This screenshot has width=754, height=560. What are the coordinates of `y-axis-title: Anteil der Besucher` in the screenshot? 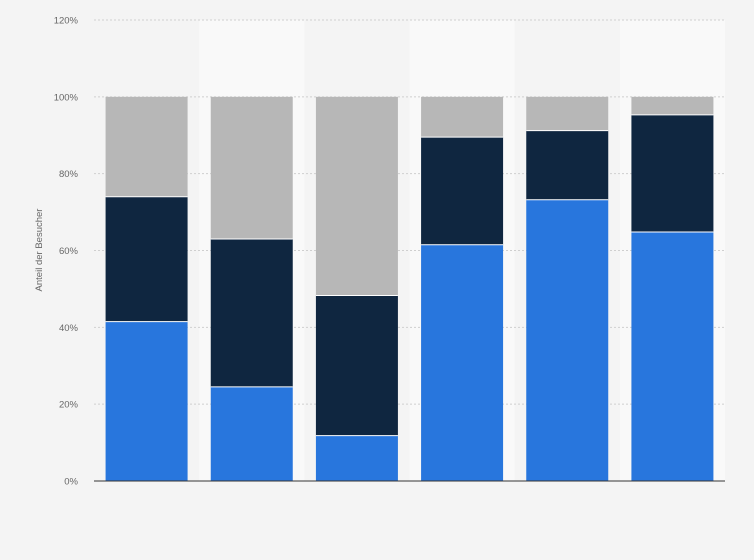 It's located at (39, 250).